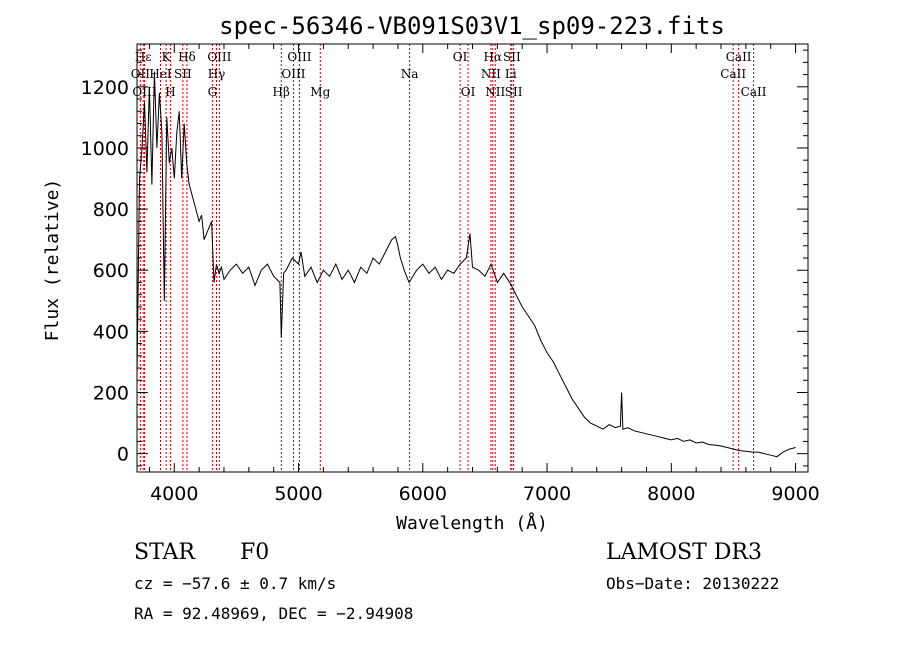 The height and width of the screenshot is (649, 900). I want to click on line-marker-label: K, so click(167, 57).